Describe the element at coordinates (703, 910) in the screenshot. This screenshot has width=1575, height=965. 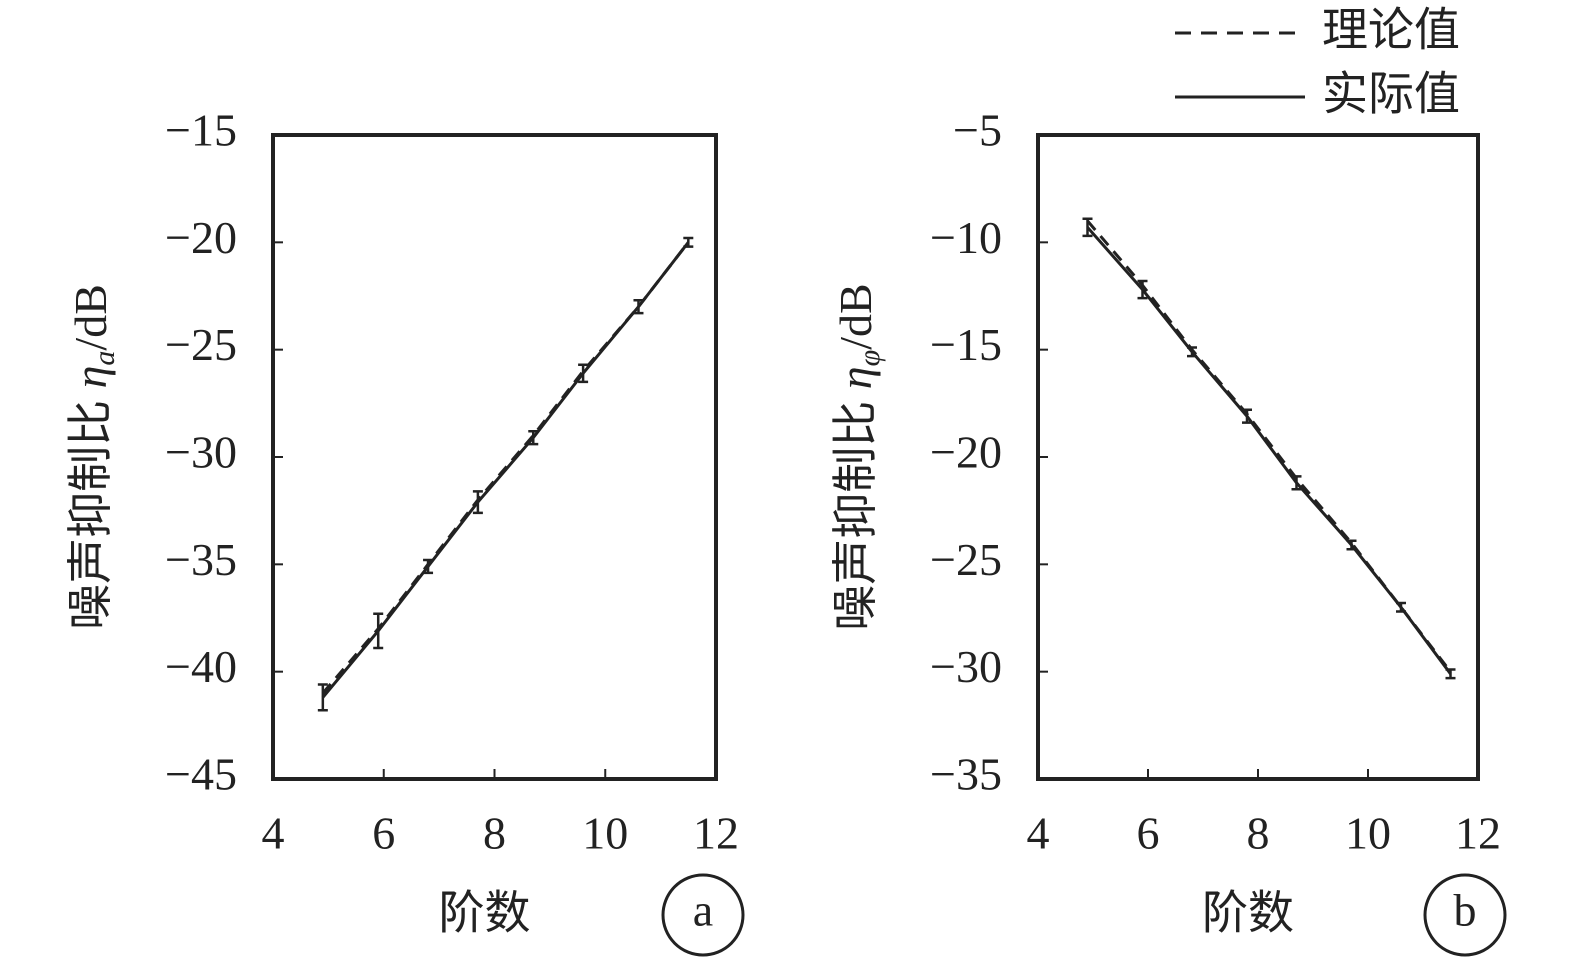
I see `panel-label: a` at that location.